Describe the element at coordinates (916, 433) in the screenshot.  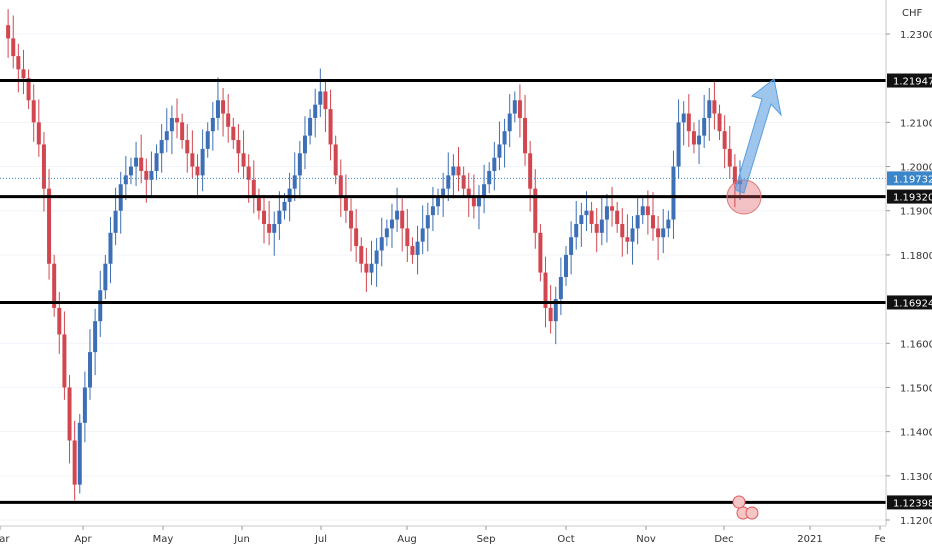
I see `price-tick-label: 1.14000` at that location.